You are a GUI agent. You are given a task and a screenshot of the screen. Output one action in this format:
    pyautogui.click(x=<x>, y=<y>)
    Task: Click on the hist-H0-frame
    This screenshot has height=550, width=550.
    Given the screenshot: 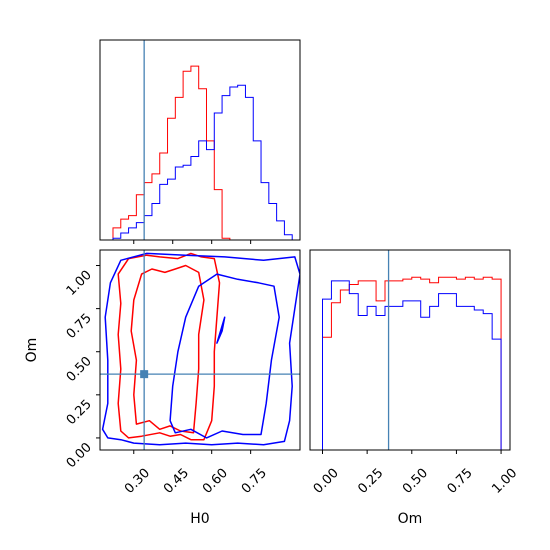 What is the action you would take?
    pyautogui.click(x=200, y=140)
    